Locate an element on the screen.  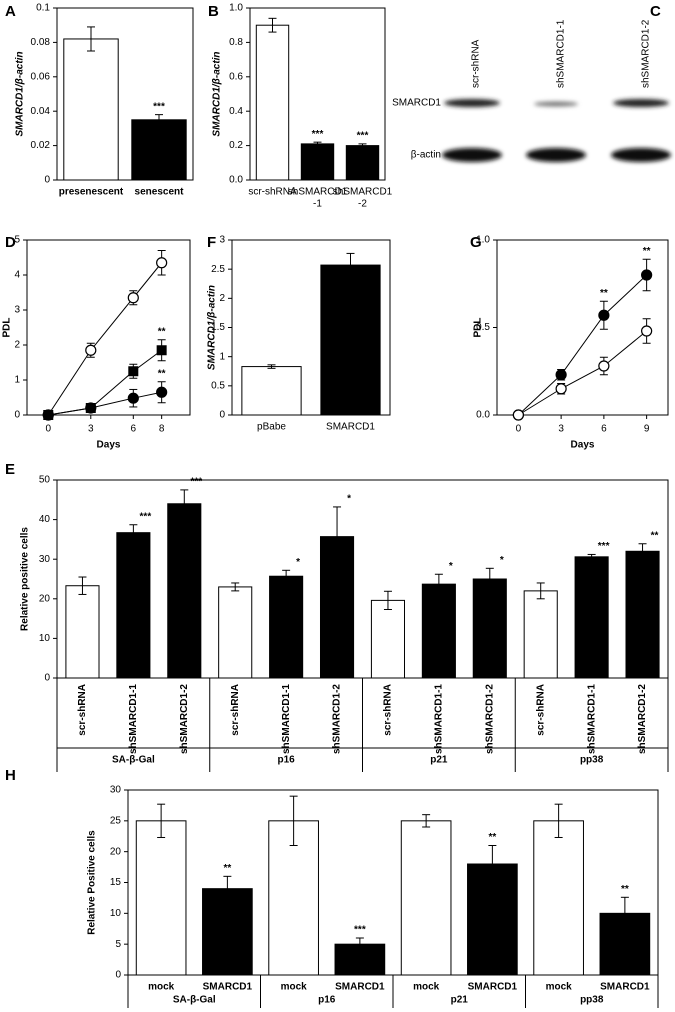
y-tick-label: 1 is located at coordinates (17, 380).